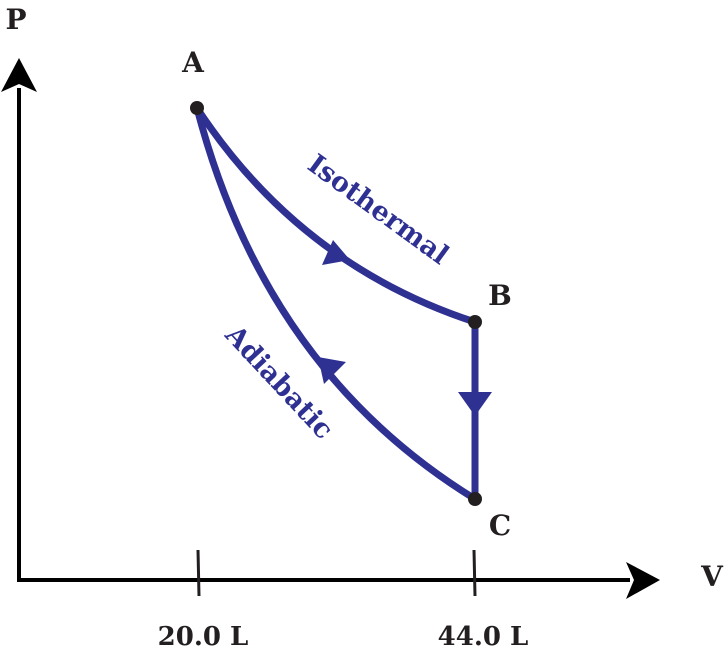 Image resolution: width=726 pixels, height=659 pixels. What do you see at coordinates (475, 404) in the screenshot?
I see `arrow-isochoric-icon` at bounding box center [475, 404].